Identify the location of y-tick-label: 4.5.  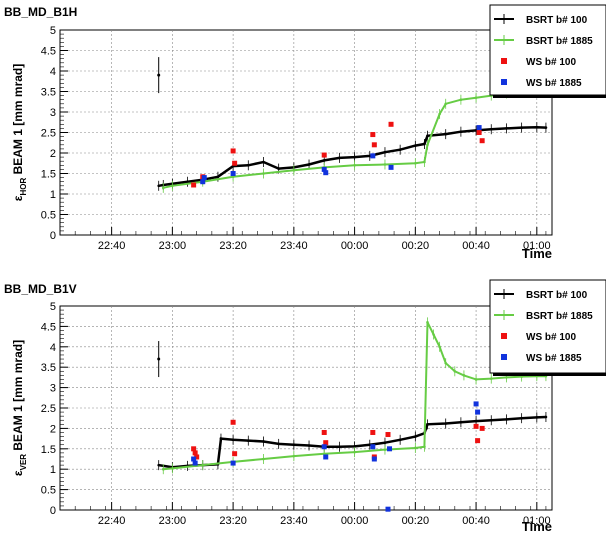
(48, 327).